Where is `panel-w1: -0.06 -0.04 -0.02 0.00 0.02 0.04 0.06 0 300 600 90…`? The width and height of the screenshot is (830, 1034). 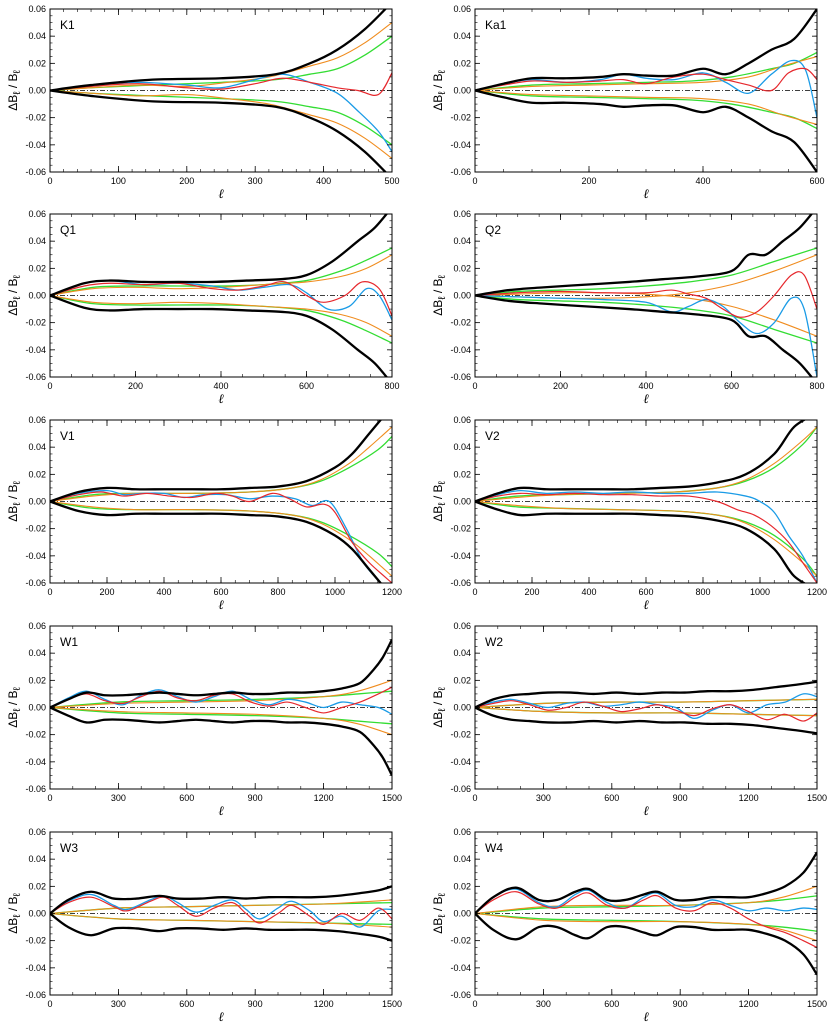
panel-w1: -0.06 -0.04 -0.02 0.00 0.02 0.04 0.06 0 300 600 90… is located at coordinates (204, 719).